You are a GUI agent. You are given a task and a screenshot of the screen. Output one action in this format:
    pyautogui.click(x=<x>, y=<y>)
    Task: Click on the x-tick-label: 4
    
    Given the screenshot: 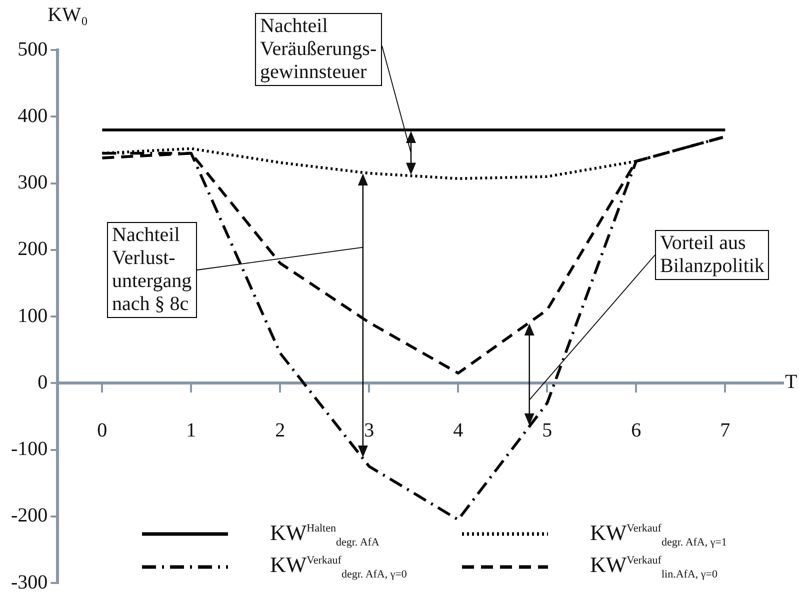 What is the action you would take?
    pyautogui.click(x=458, y=430)
    